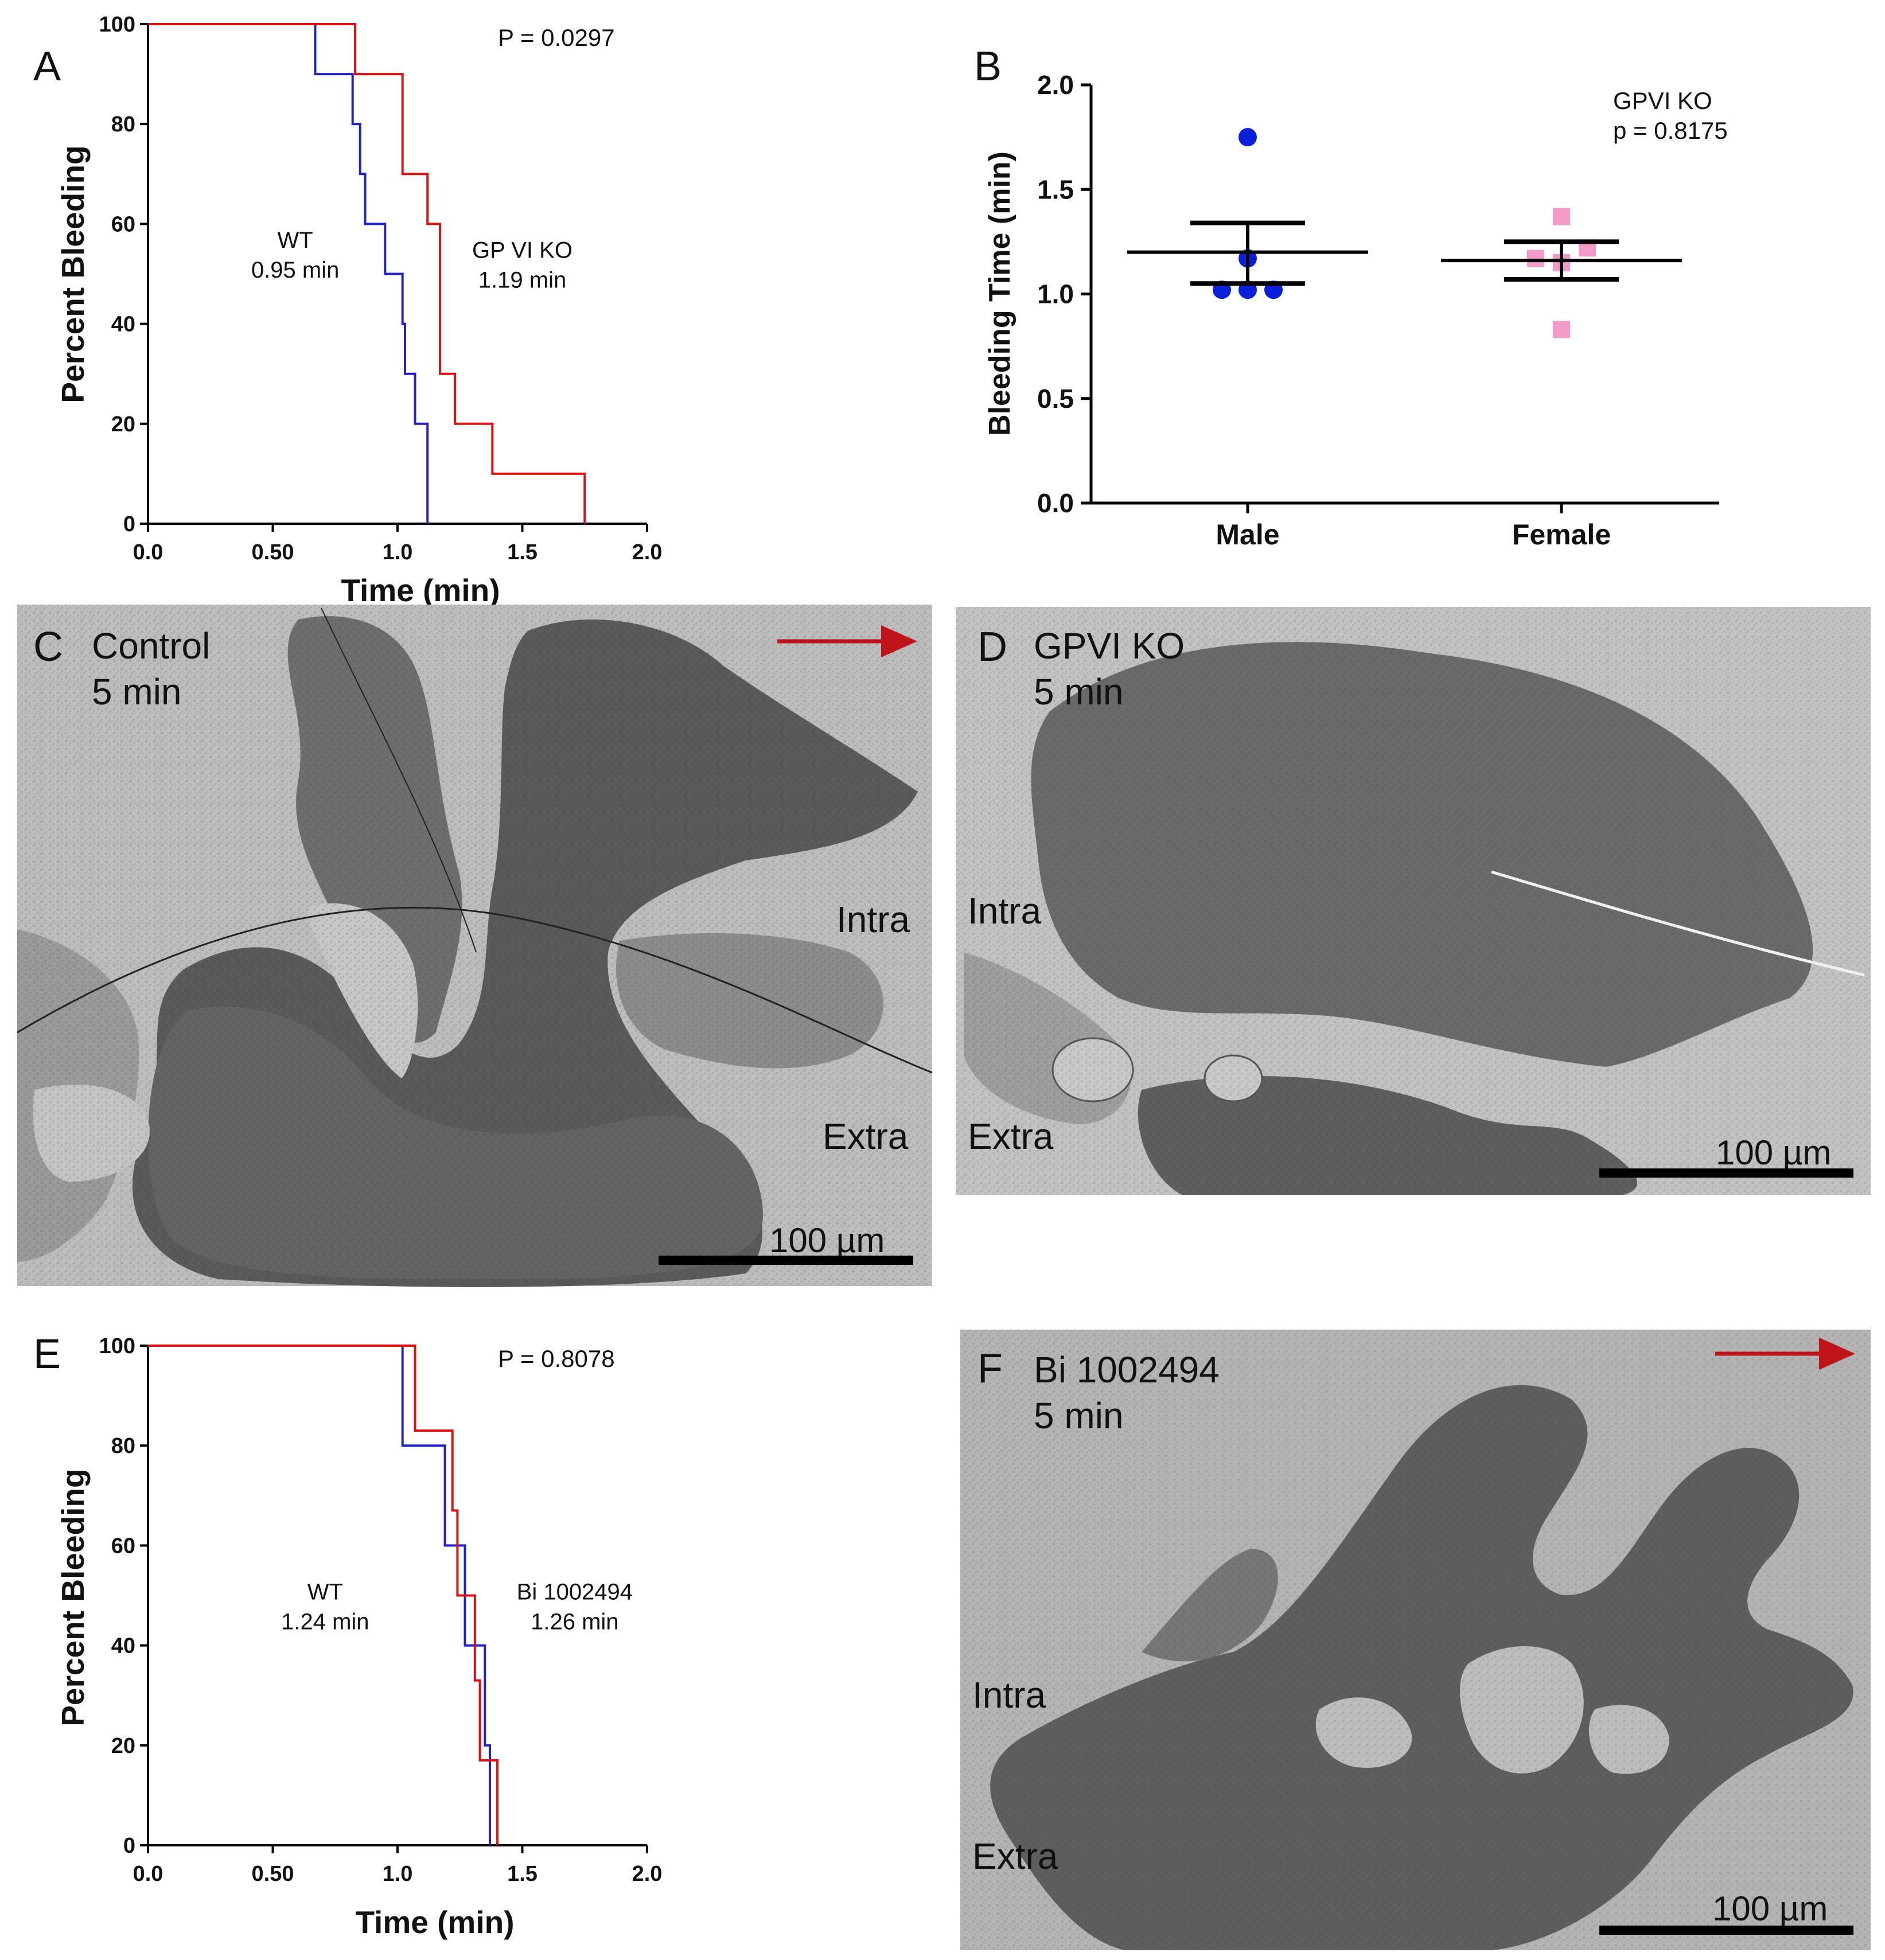 The image size is (1885, 1960). What do you see at coordinates (117, 25) in the screenshot?
I see `panel-a-y-tick-label: 100` at bounding box center [117, 25].